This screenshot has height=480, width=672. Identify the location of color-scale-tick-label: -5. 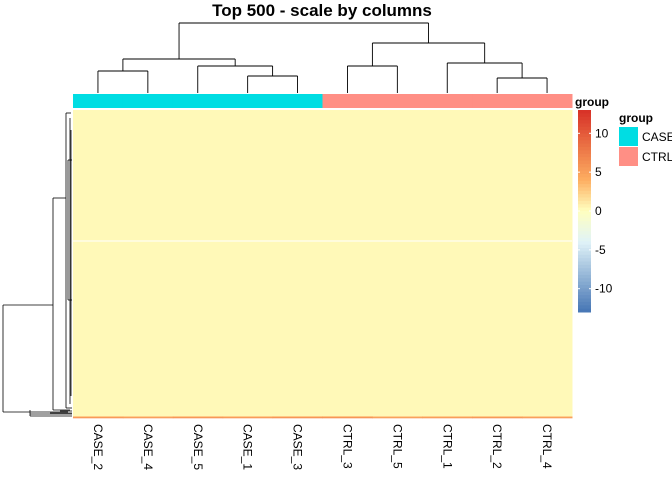
(600, 250).